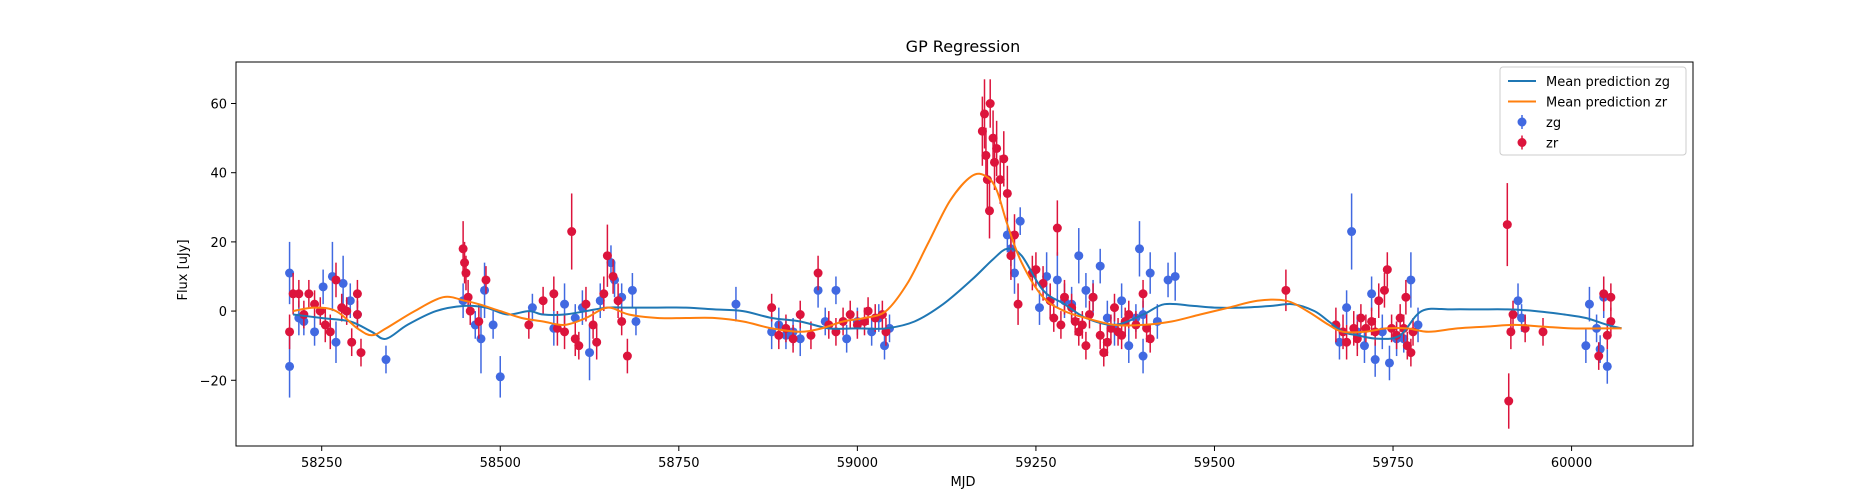 Image resolution: width=1875 pixels, height=500 pixels. I want to click on legend-item-zg-line: Mean prediction zg, so click(1589, 82).